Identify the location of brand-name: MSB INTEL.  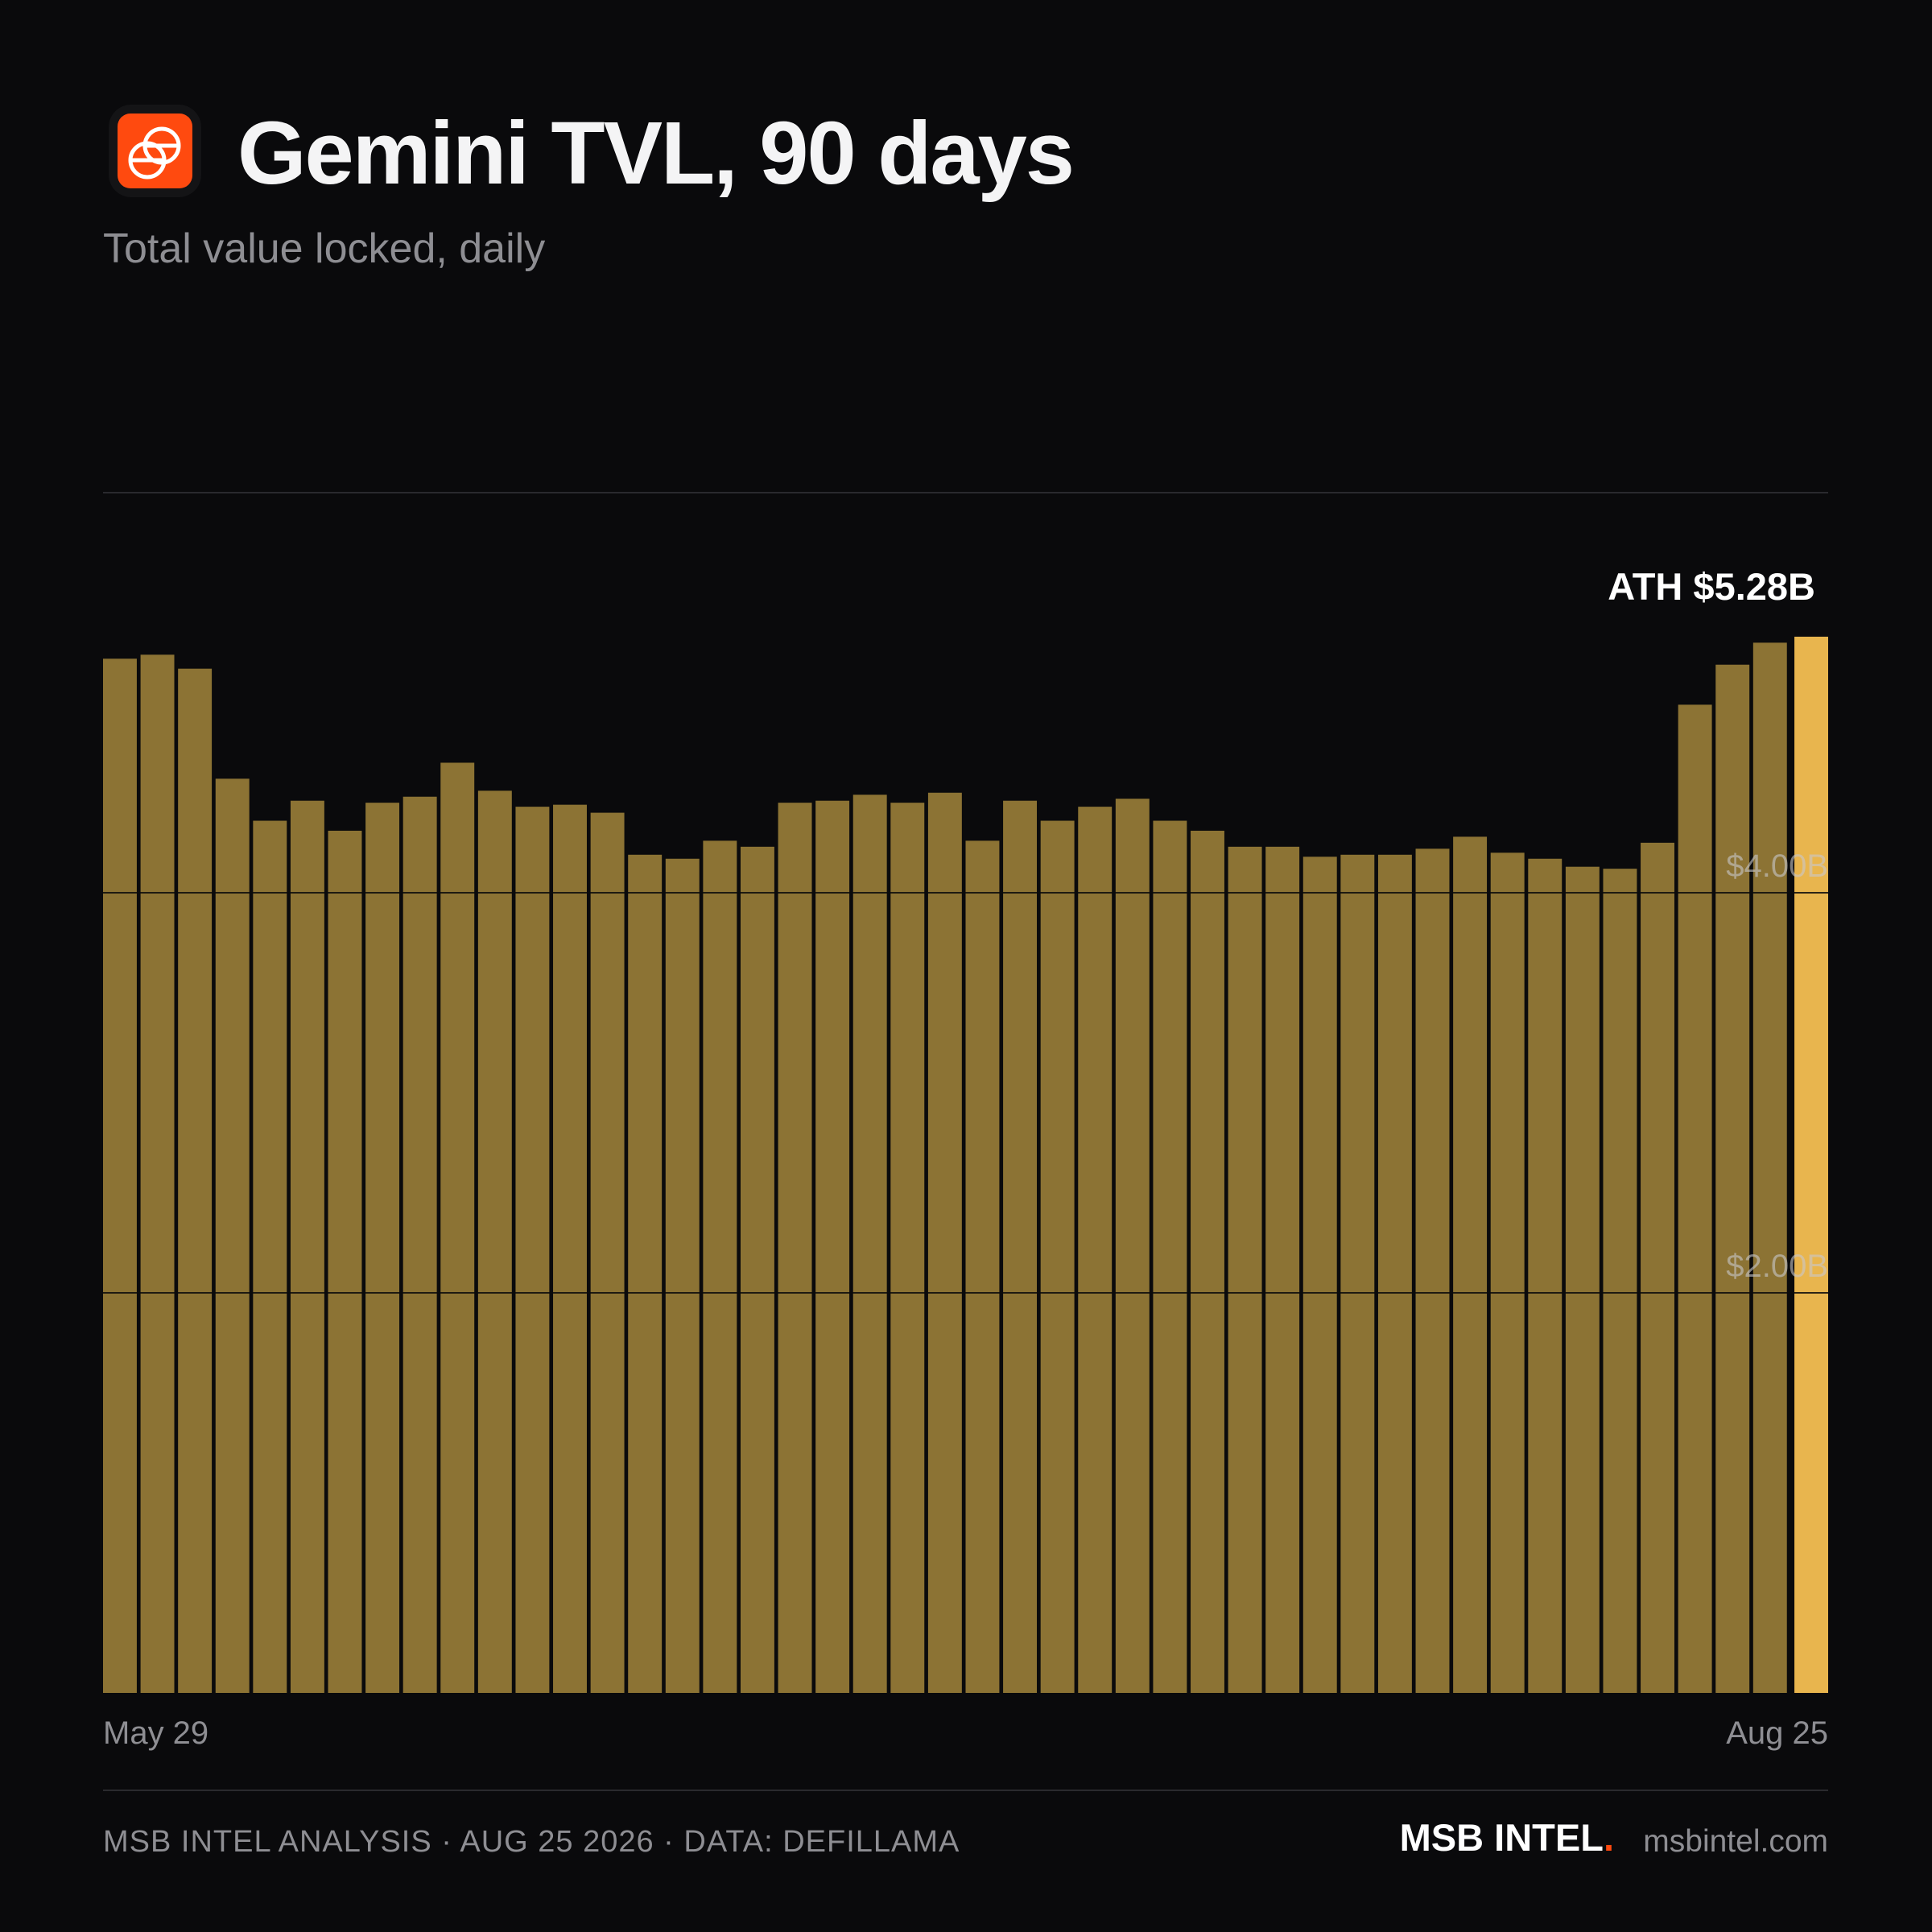
(1502, 1837).